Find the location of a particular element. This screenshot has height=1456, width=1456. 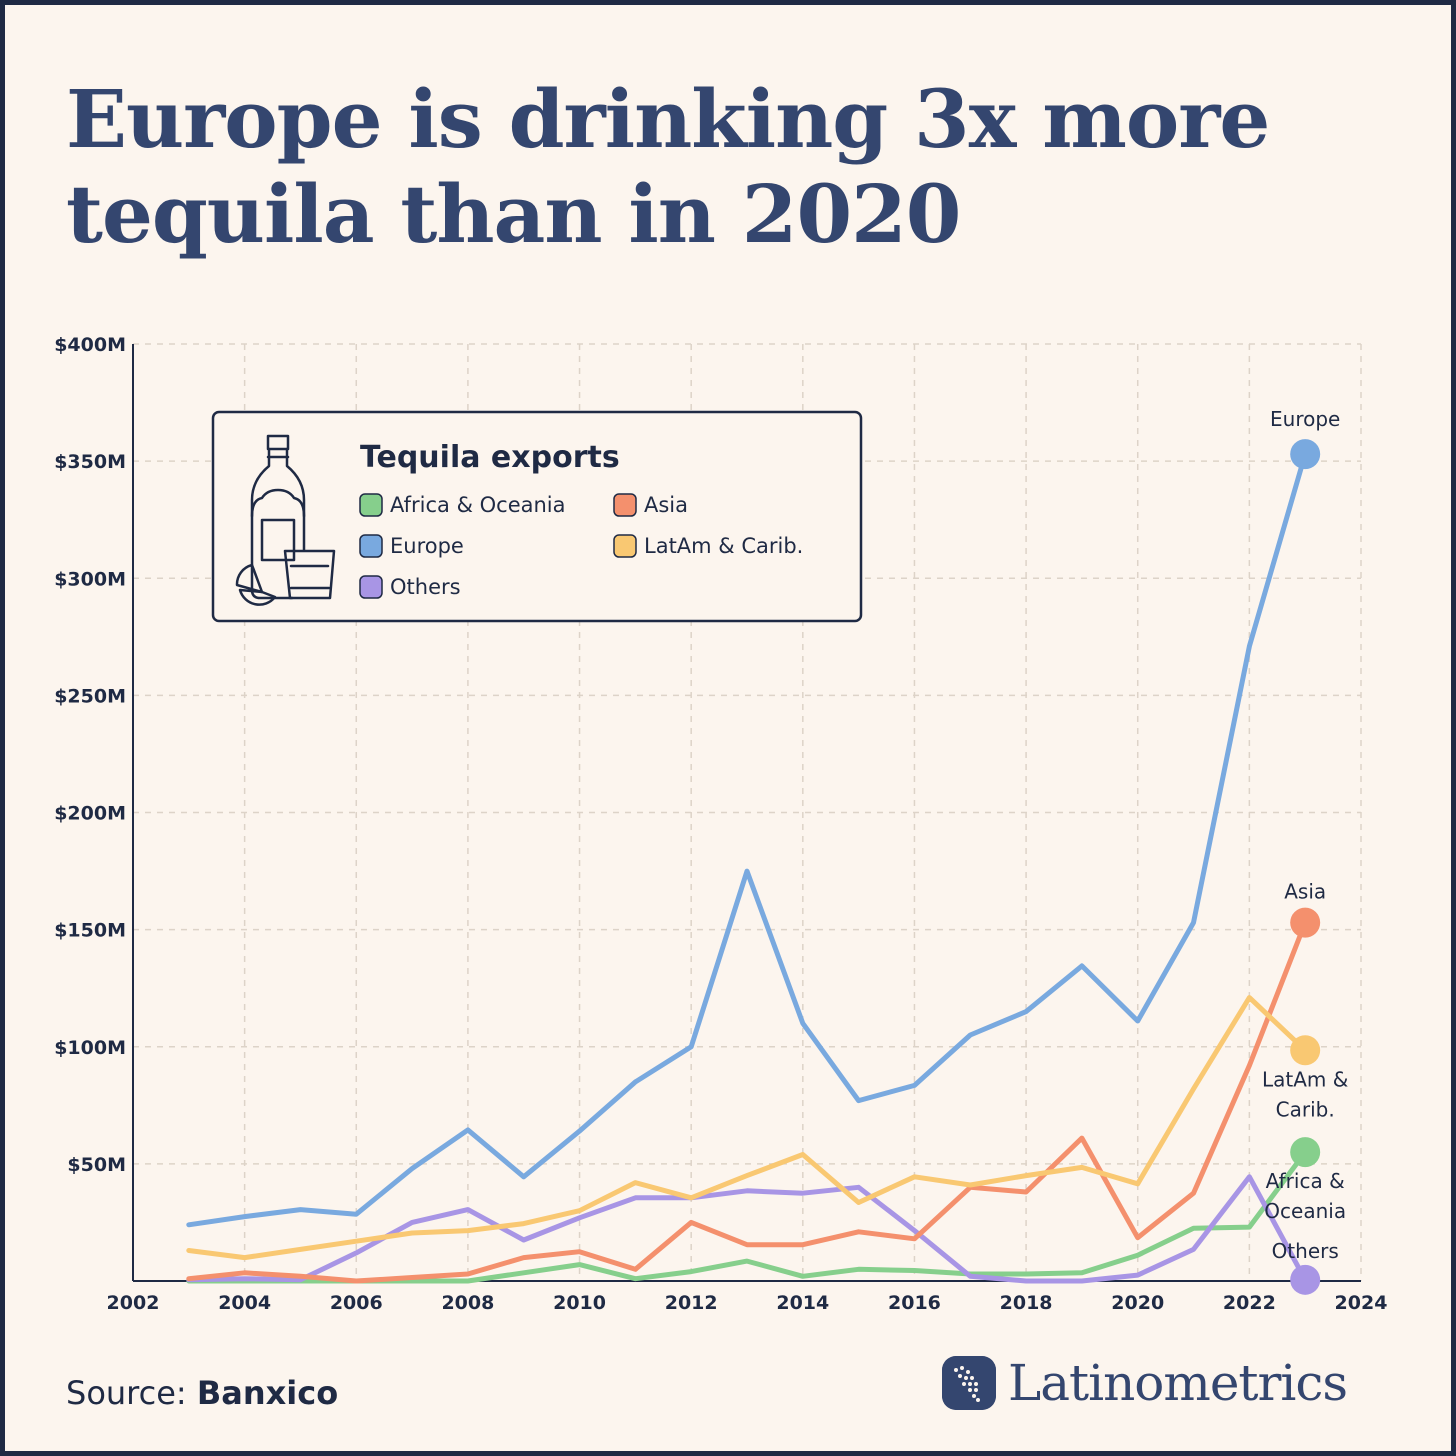

x-tick-label: 2024 is located at coordinates (1361, 1303).